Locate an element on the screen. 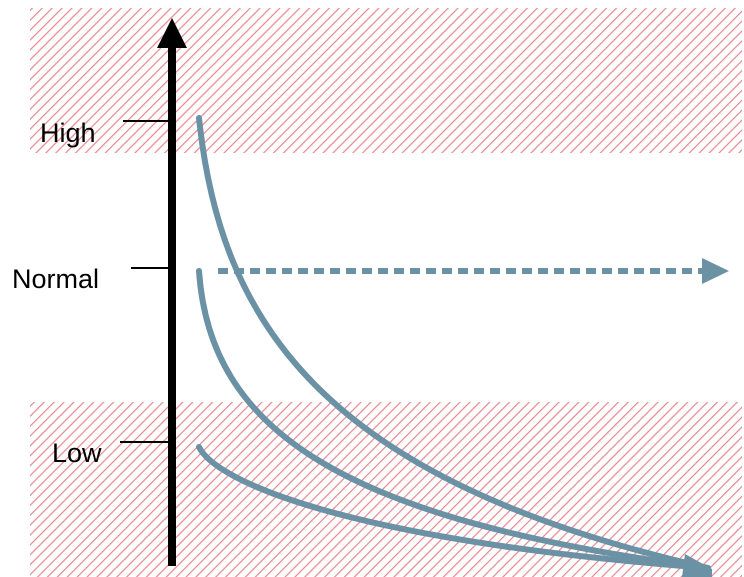  label-high: High is located at coordinates (68, 133).